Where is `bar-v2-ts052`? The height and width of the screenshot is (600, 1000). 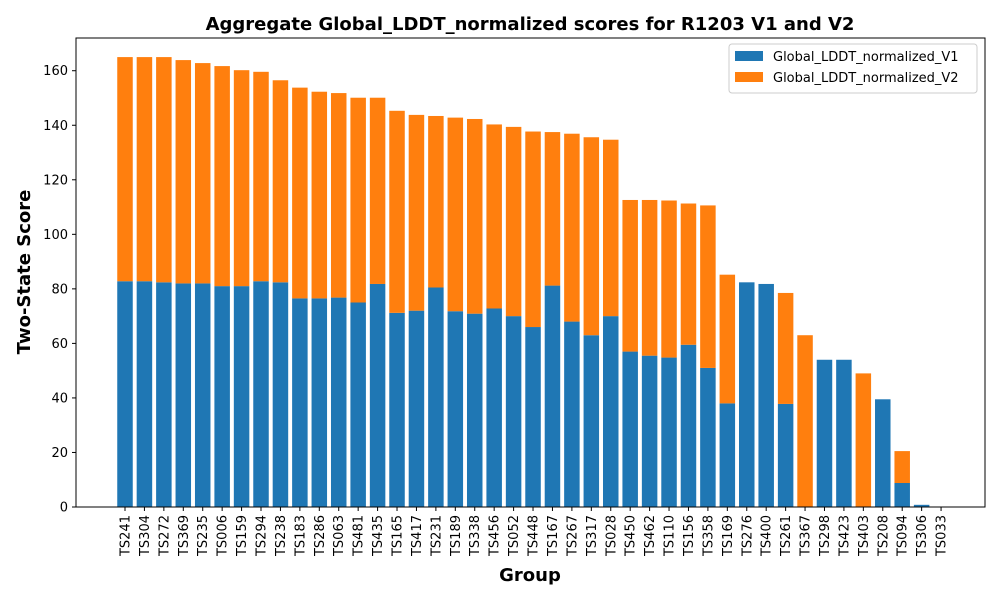 bar-v2-ts052 is located at coordinates (513, 221).